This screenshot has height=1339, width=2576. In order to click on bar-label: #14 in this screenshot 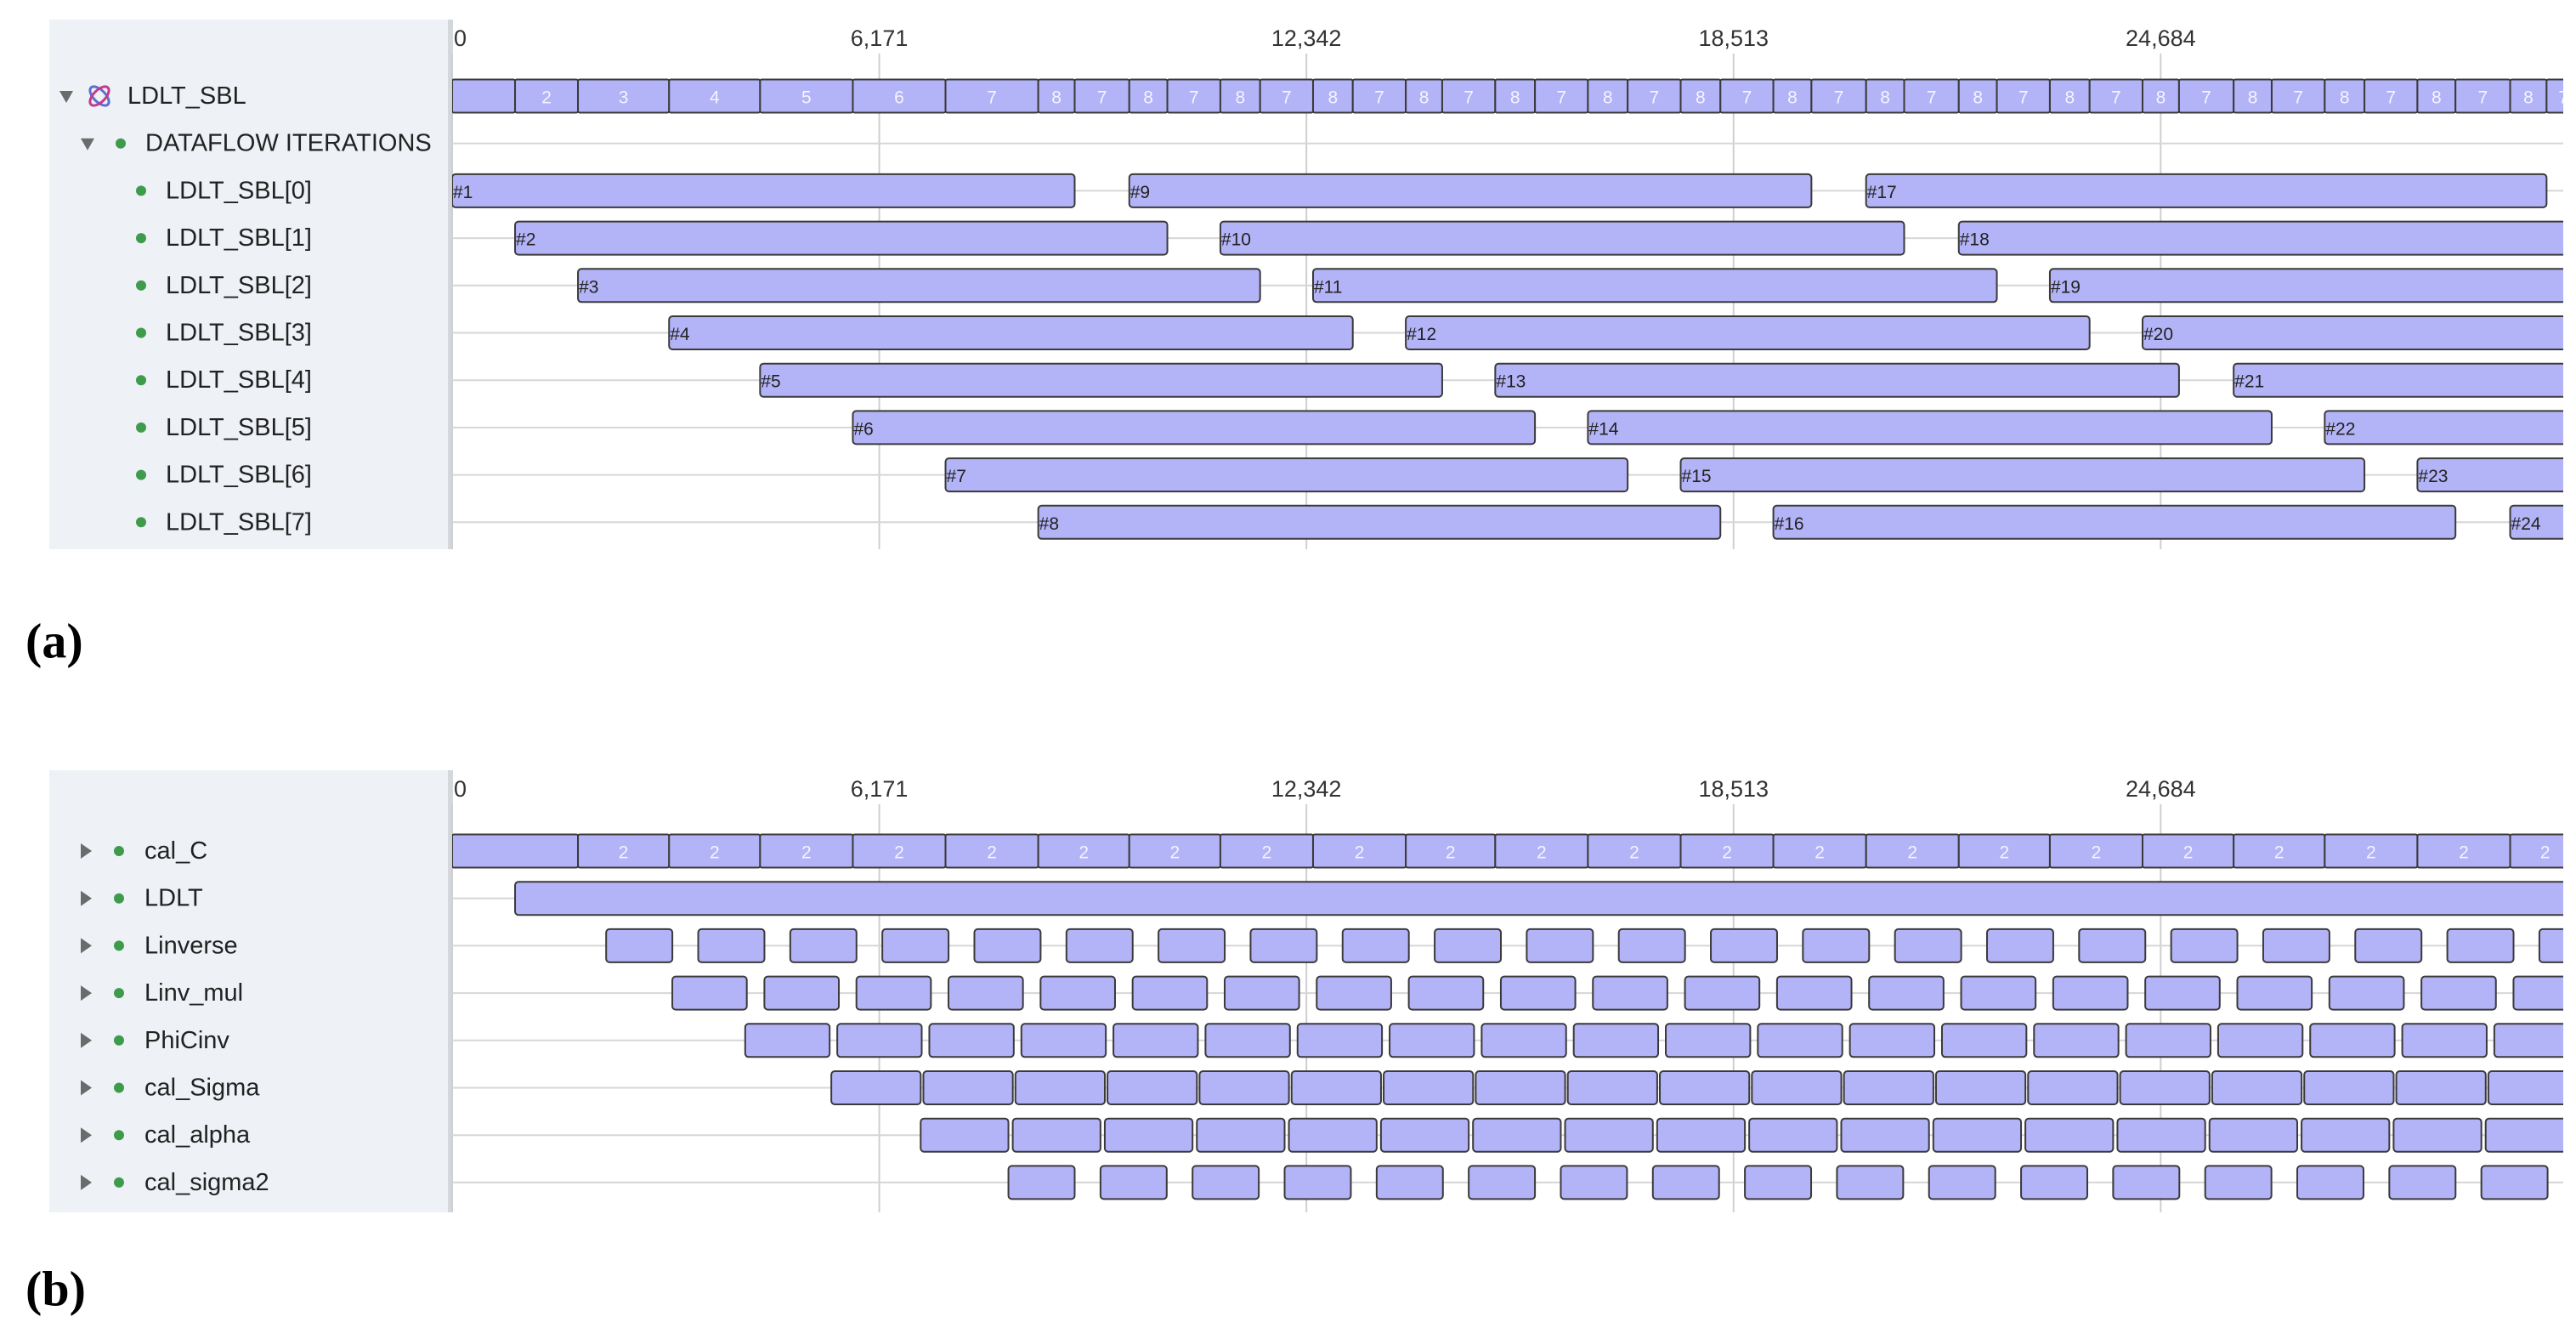, I will do `click(1603, 429)`.